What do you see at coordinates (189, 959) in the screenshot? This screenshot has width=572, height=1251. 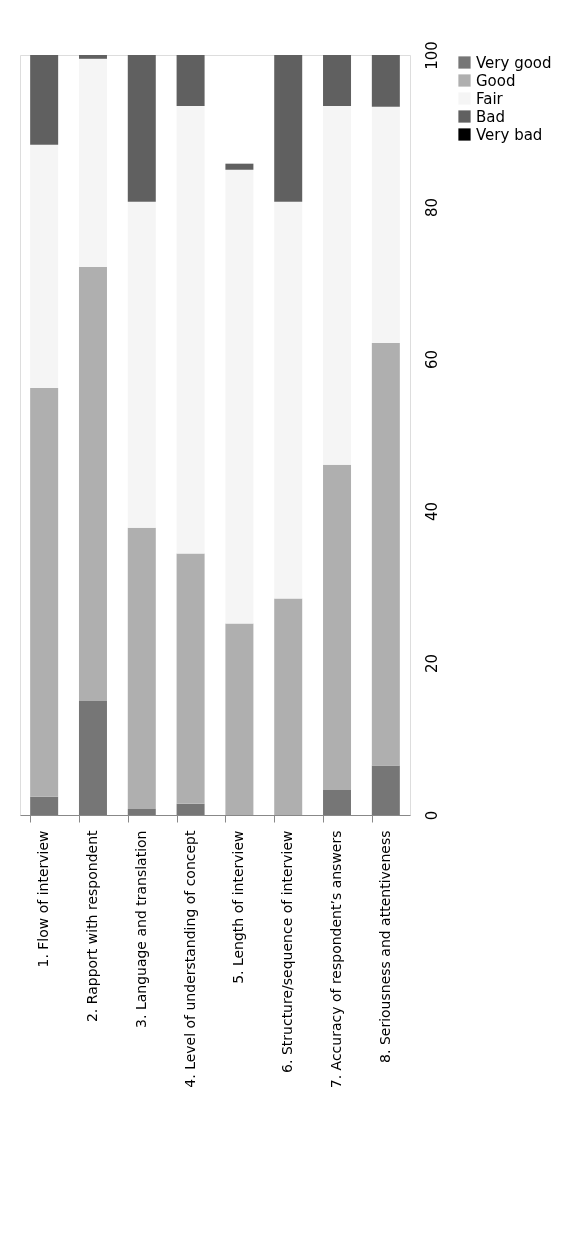 I see `x-tick-label: 4. Level of understanding of concept` at bounding box center [189, 959].